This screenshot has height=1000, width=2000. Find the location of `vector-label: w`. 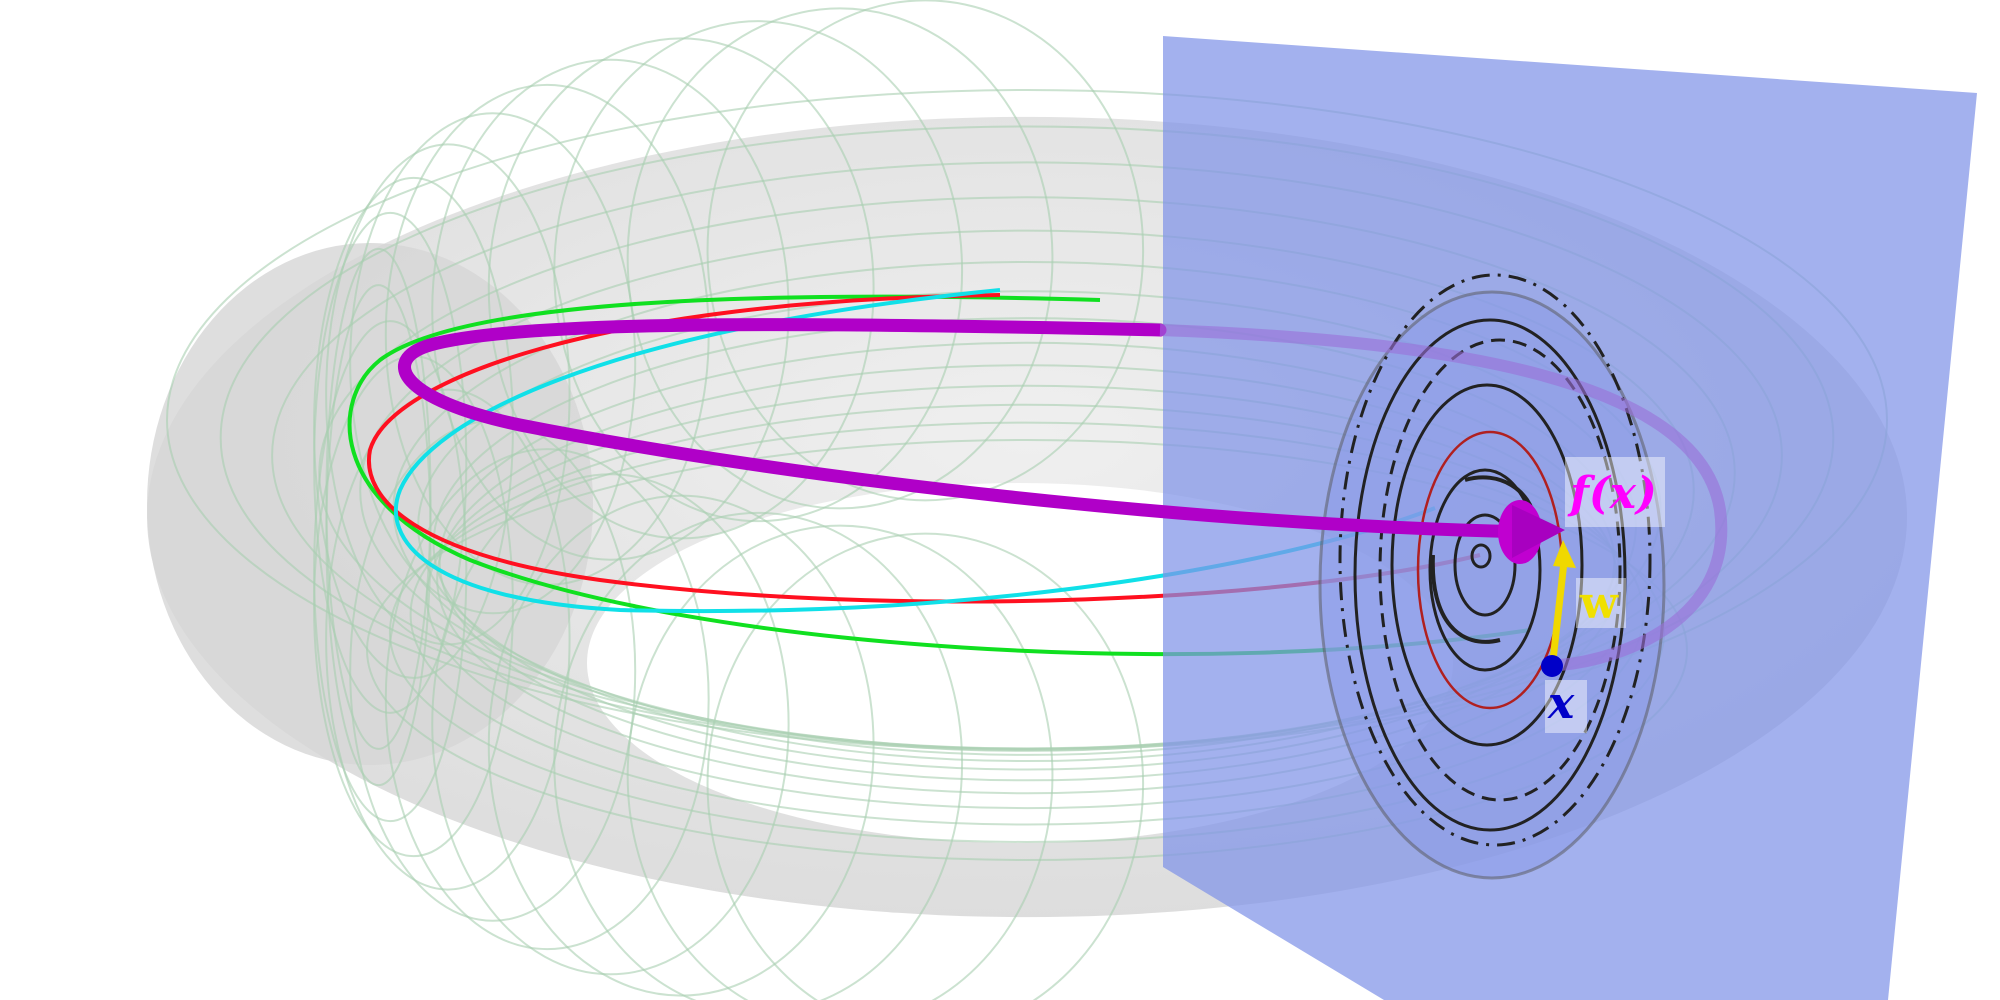

vector-label: w is located at coordinates (1599, 603).